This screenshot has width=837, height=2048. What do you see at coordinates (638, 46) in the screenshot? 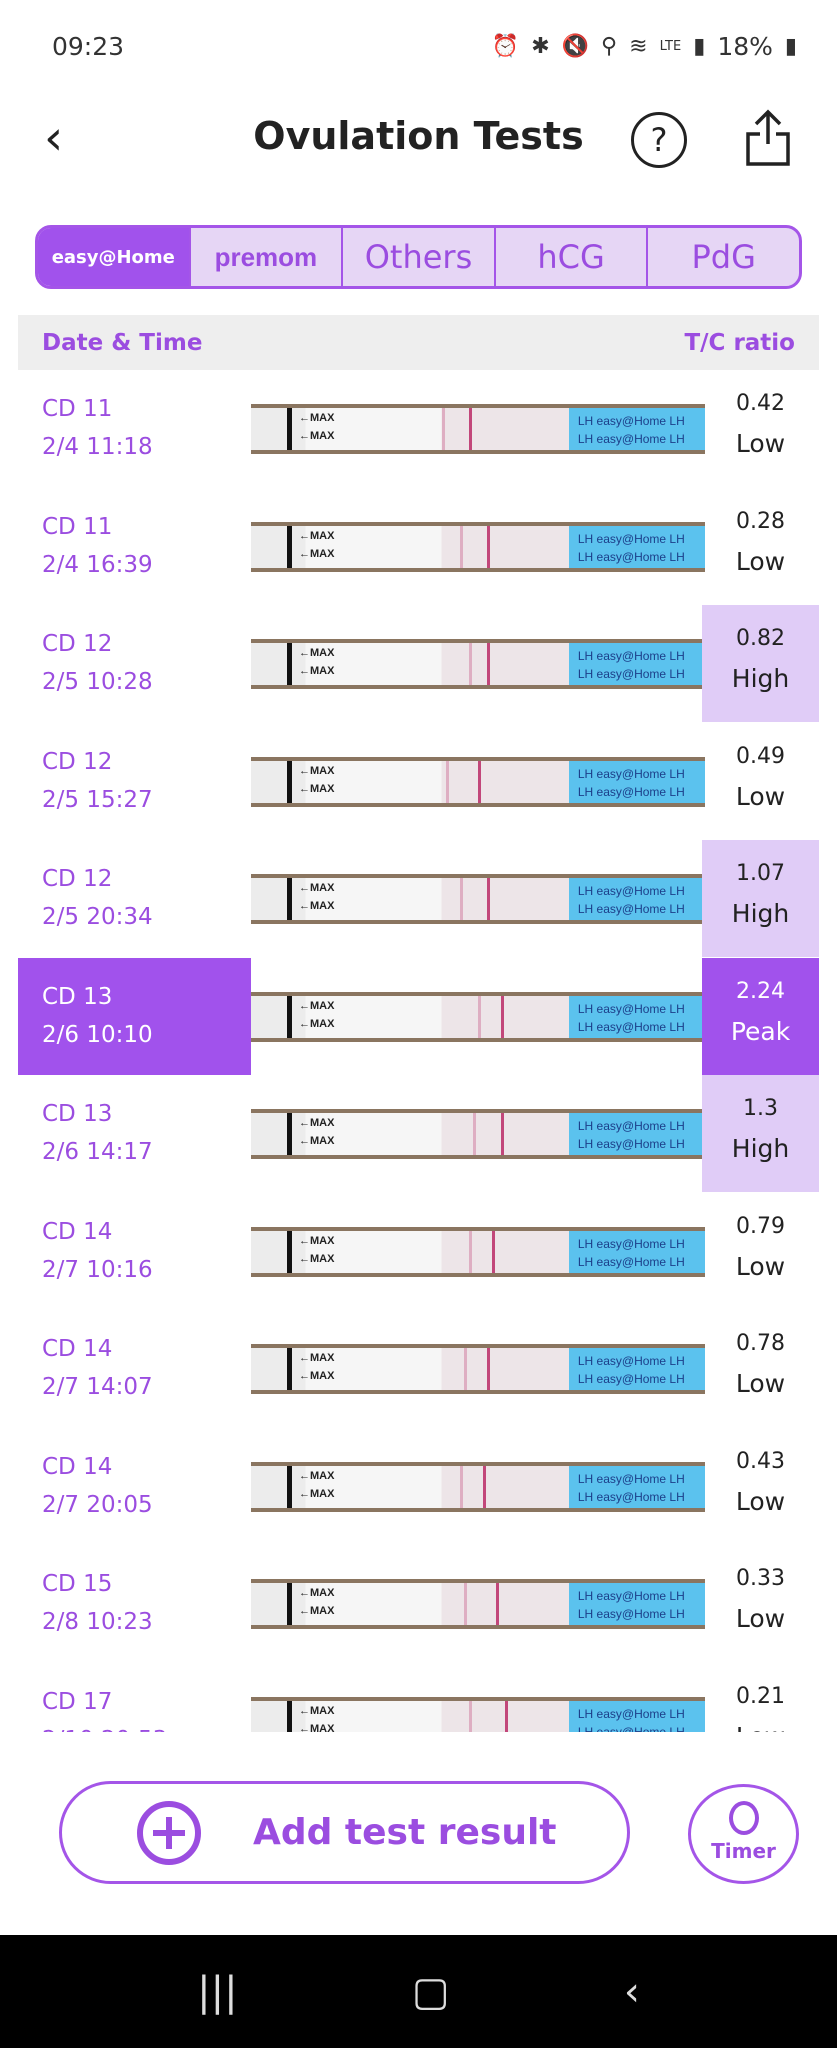
I see `wifi-icon: ≋` at bounding box center [638, 46].